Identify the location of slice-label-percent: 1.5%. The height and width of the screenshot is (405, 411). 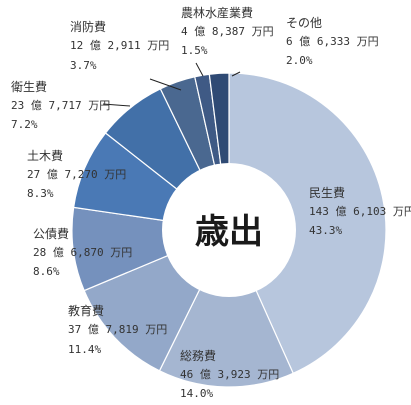
(194, 50).